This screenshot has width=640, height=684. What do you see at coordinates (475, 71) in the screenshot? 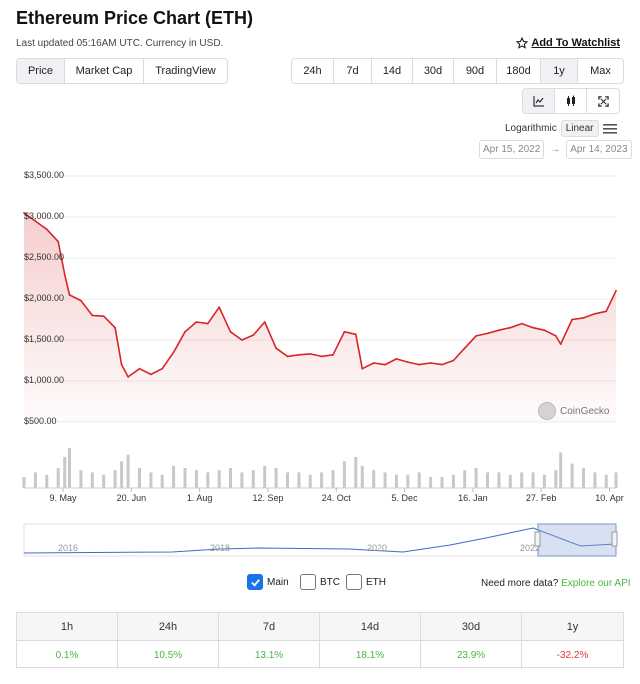
I see `range-90d: 90d` at bounding box center [475, 71].